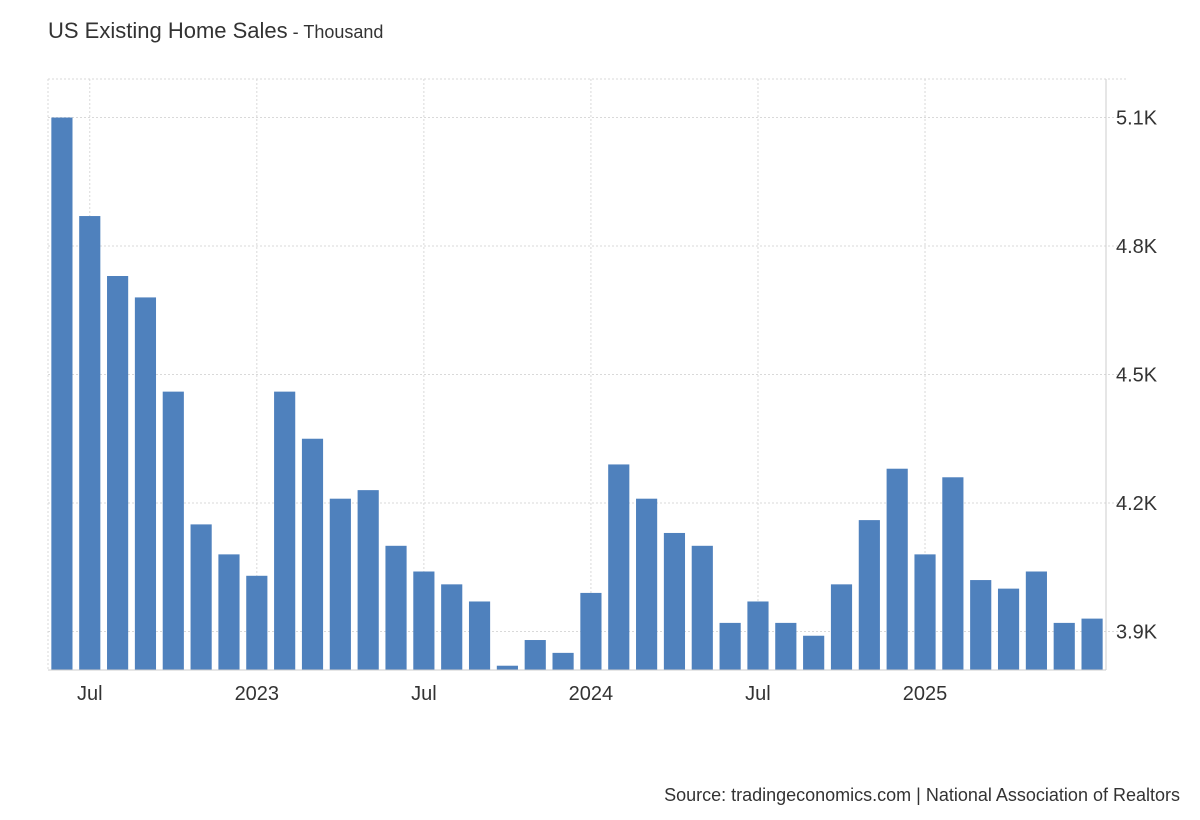 Image resolution: width=1200 pixels, height=820 pixels. Describe the element at coordinates (1137, 247) in the screenshot. I see `y-tick-label: 4.8K` at that location.